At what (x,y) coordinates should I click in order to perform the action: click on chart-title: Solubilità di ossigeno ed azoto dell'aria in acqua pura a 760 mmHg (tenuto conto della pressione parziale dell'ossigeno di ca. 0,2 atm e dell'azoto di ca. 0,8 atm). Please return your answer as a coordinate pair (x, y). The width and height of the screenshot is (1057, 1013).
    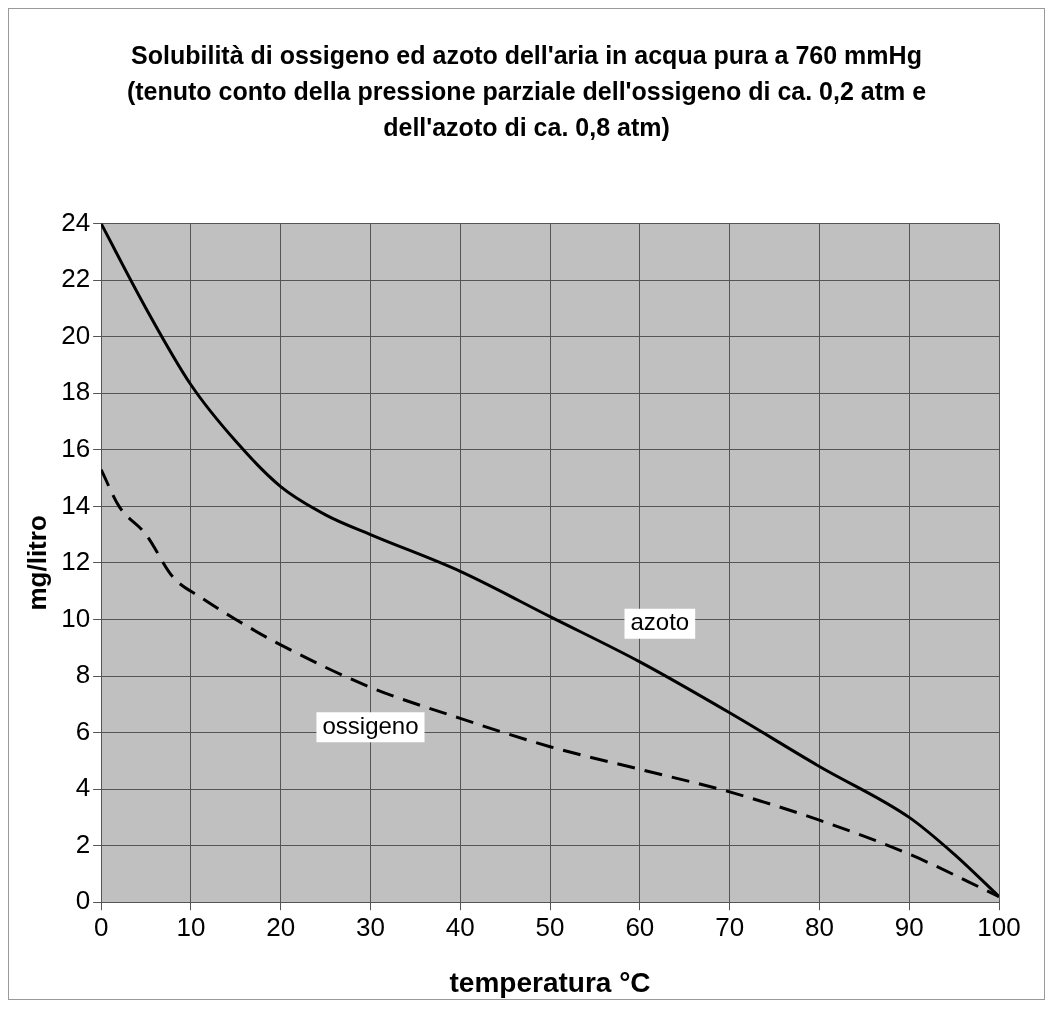
    Looking at the image, I should click on (526, 91).